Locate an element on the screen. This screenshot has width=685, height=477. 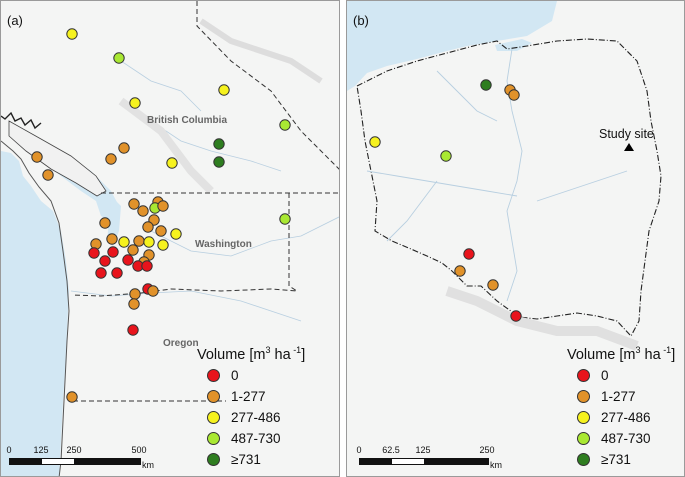
puget-sound is located at coordinates (114, 221).